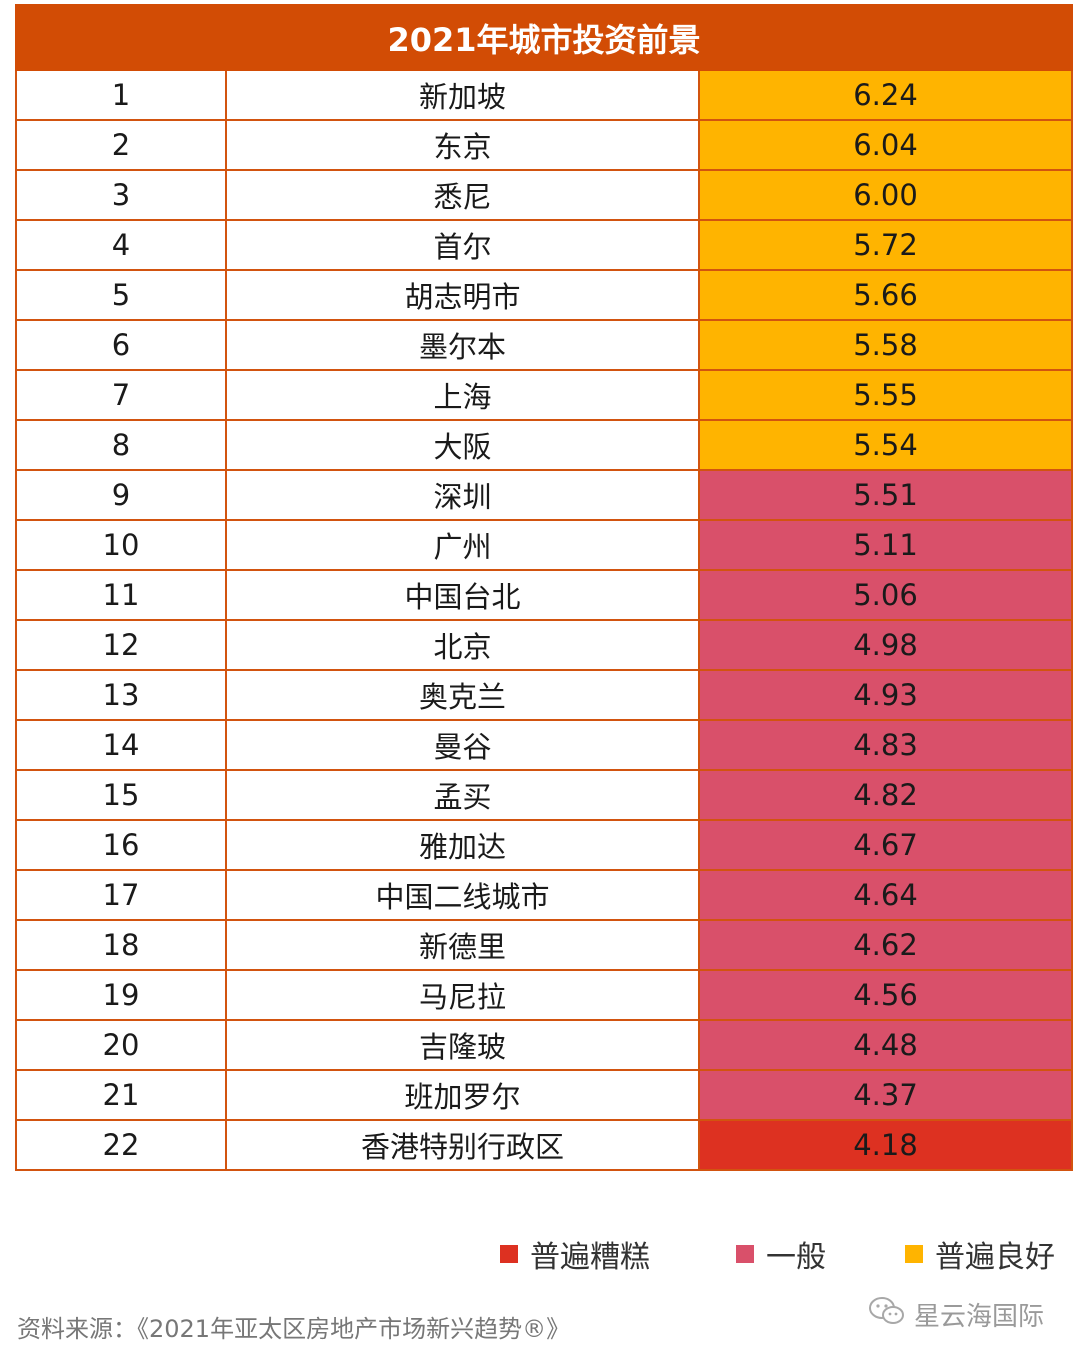 The height and width of the screenshot is (1357, 1080). Describe the element at coordinates (885, 1145) in the screenshot. I see `score-cell: 4.18` at that location.